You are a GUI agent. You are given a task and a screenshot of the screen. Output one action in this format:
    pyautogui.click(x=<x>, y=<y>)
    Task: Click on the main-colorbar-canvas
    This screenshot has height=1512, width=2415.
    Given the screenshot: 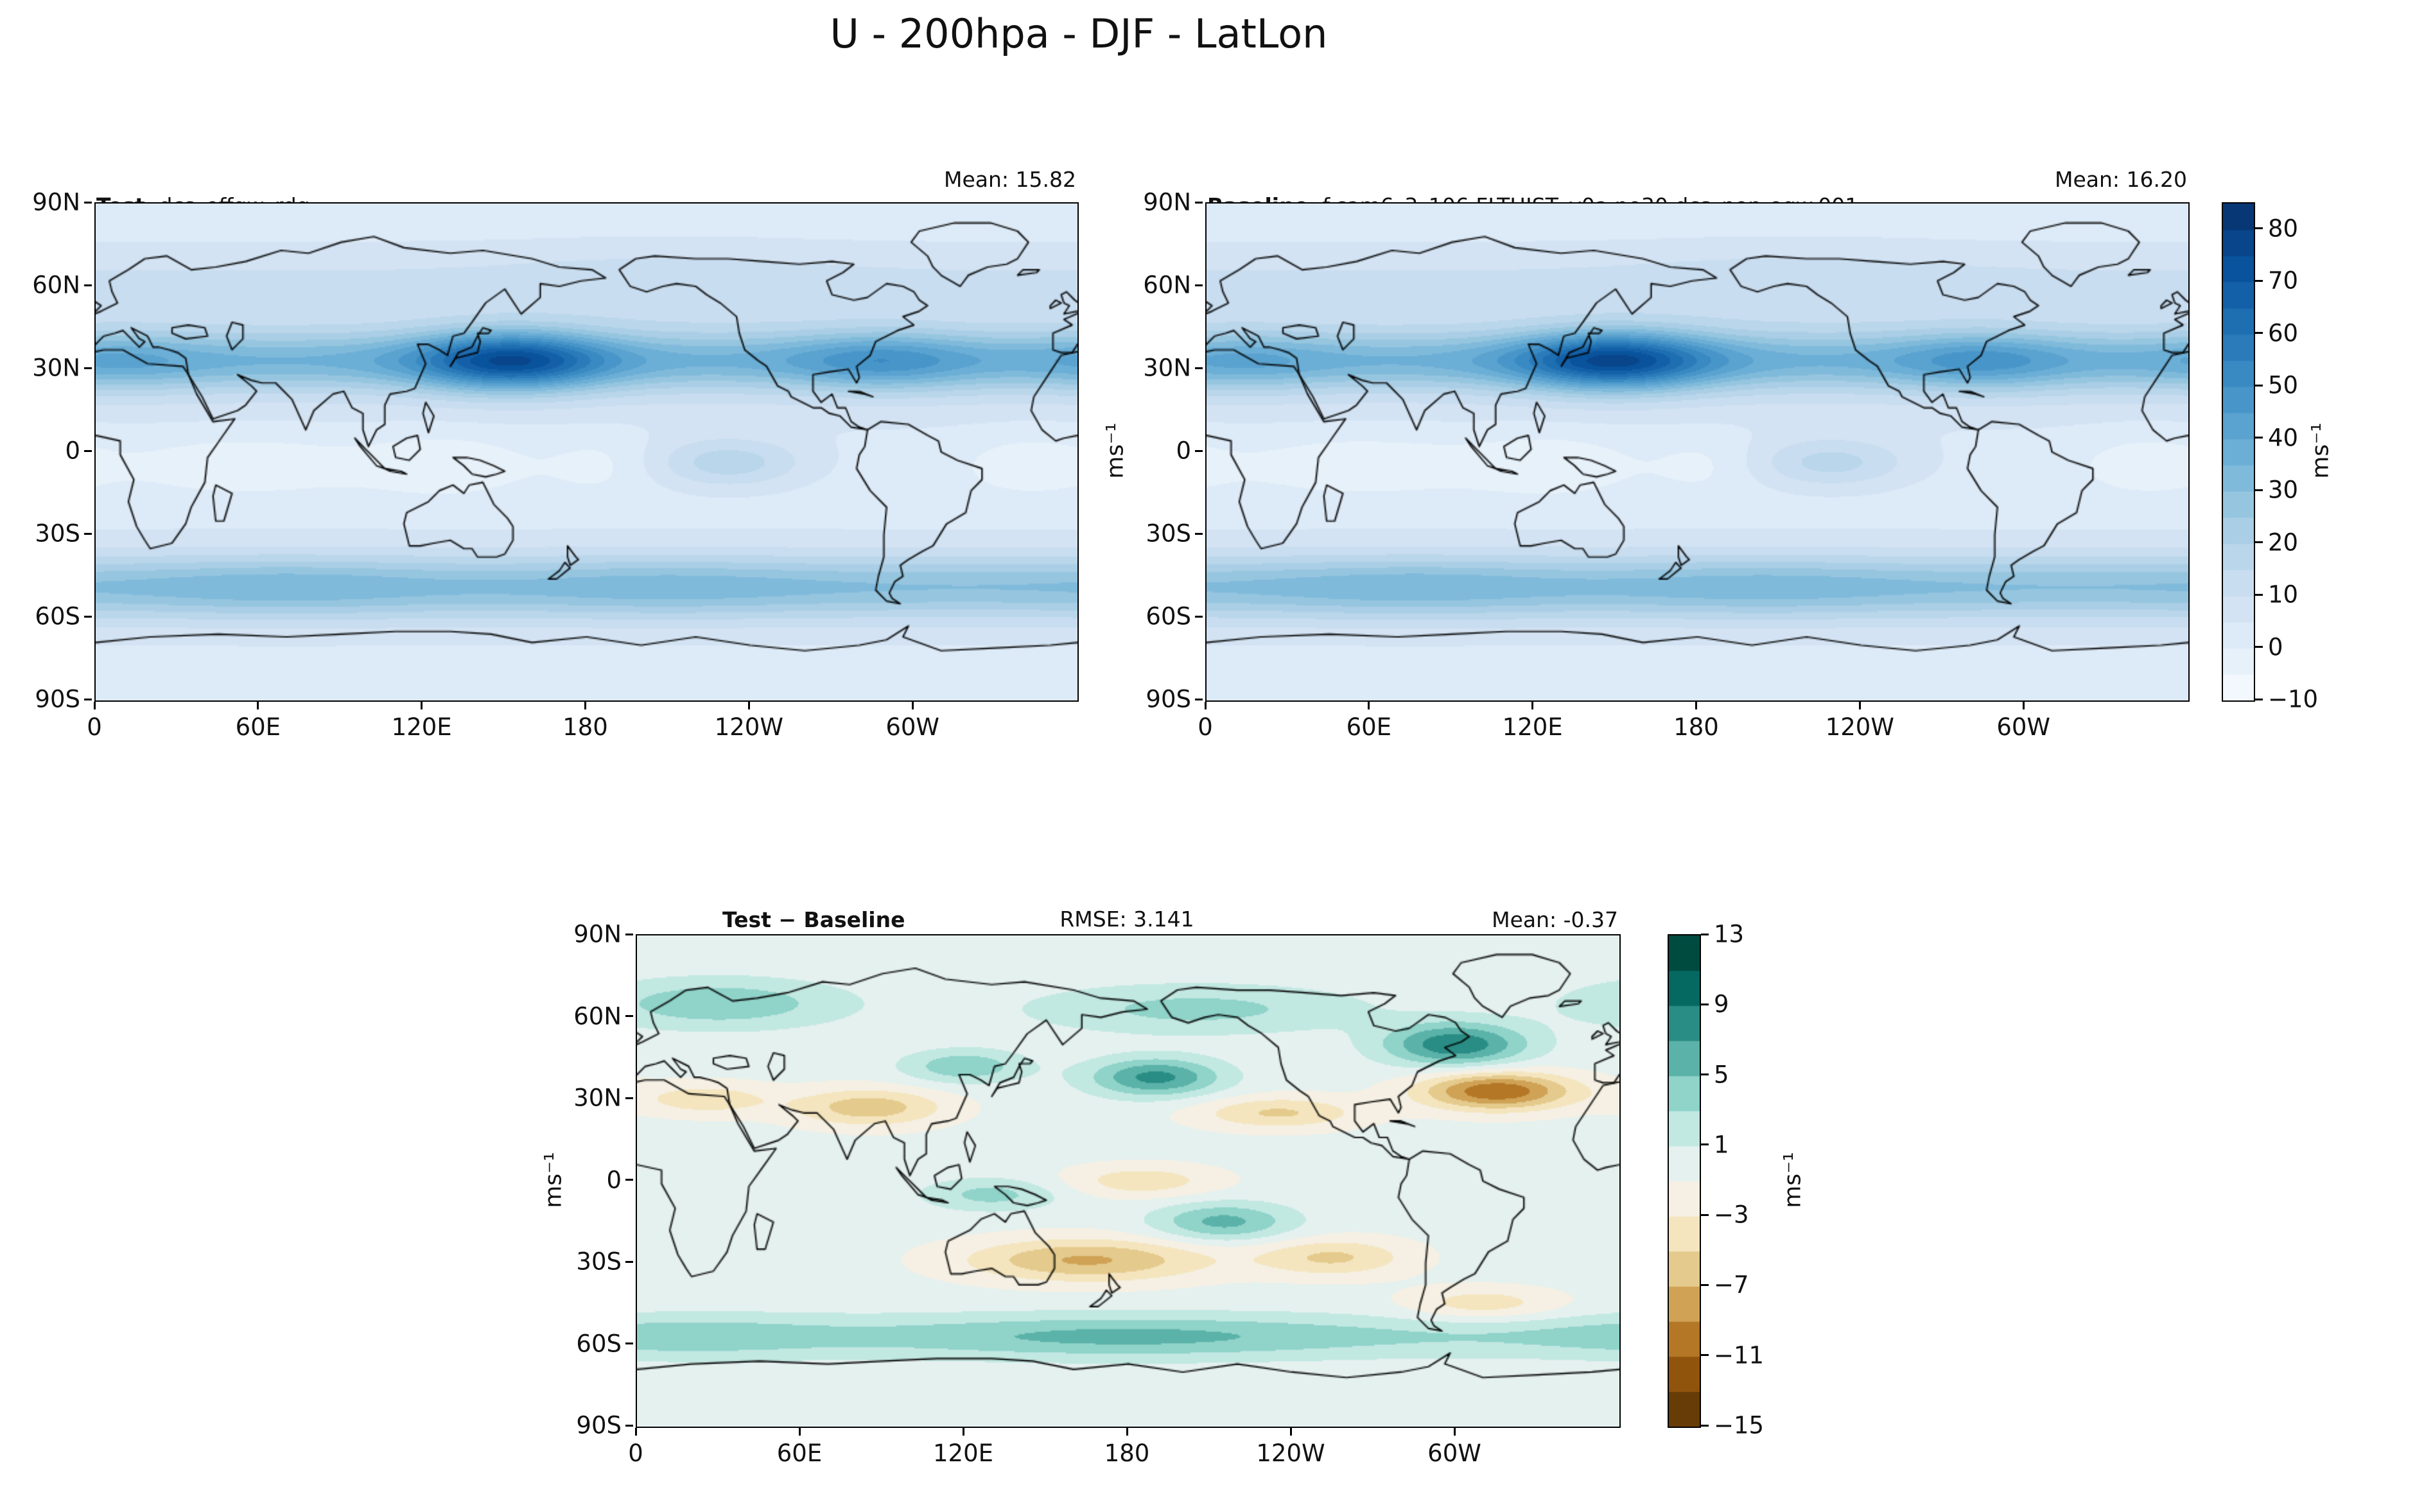 What is the action you would take?
    pyautogui.click(x=2238, y=452)
    